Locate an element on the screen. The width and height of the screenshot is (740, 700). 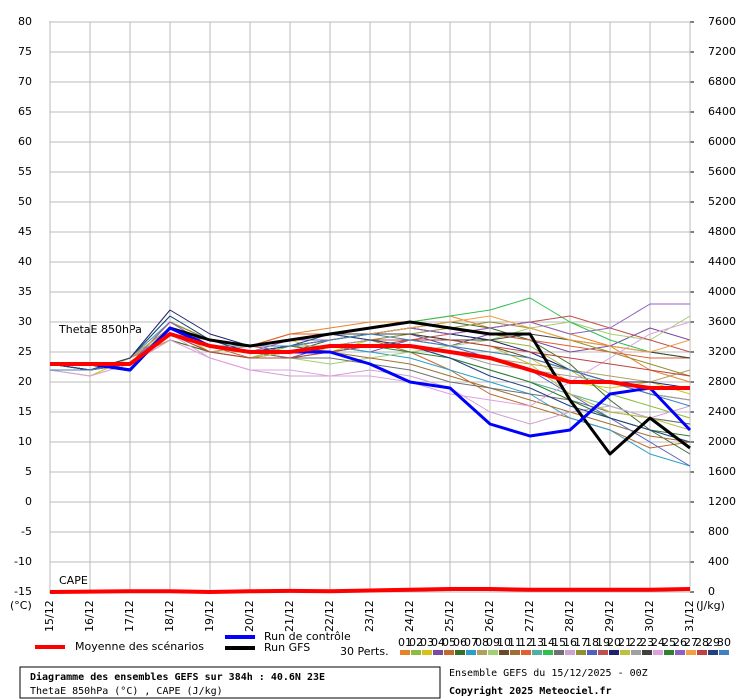
y-tick-label: 15 is located at coordinates (25, 411).